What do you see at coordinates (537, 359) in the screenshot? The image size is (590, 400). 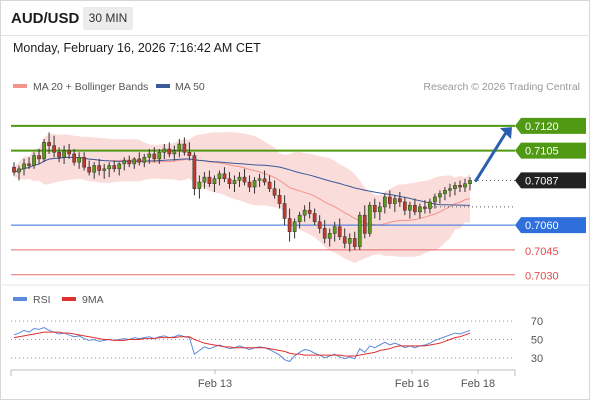 I see `rsi-tick-label: 30` at bounding box center [537, 359].